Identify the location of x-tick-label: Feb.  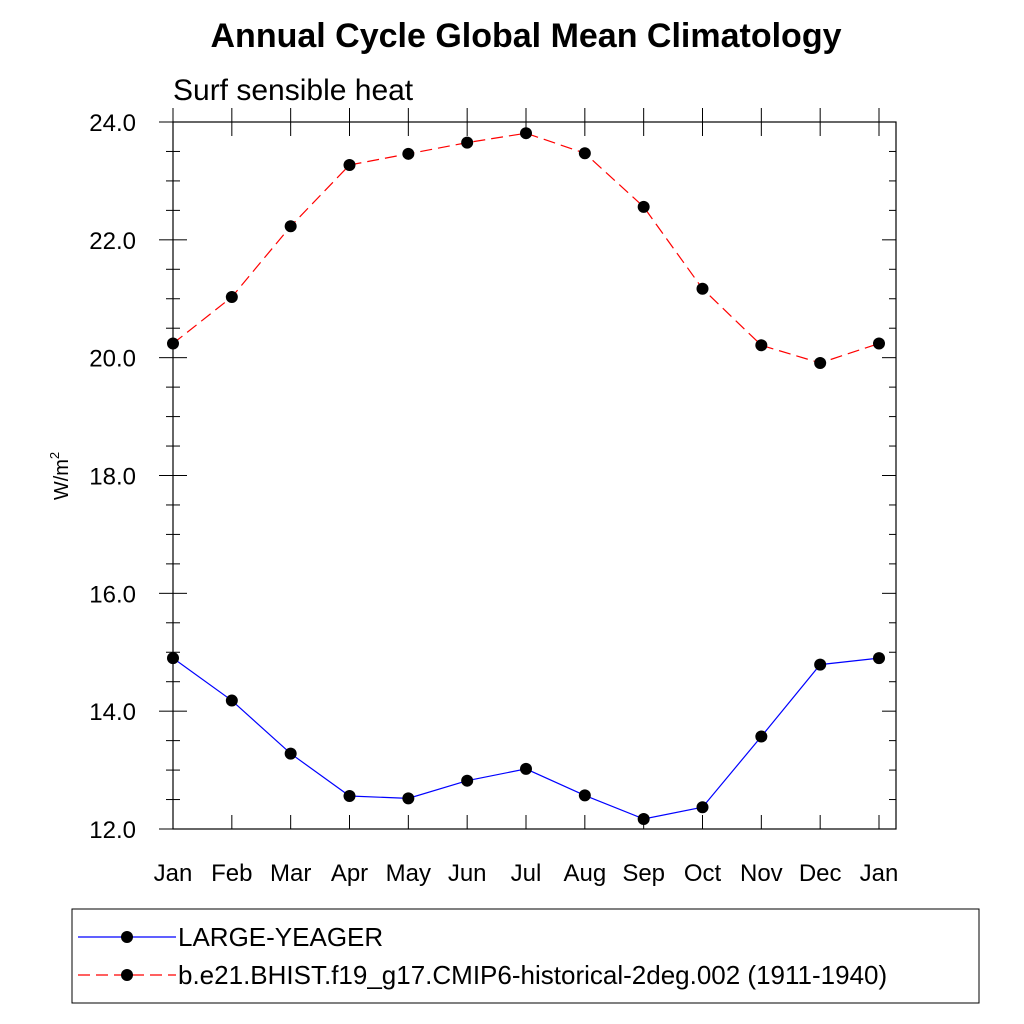
(231, 873).